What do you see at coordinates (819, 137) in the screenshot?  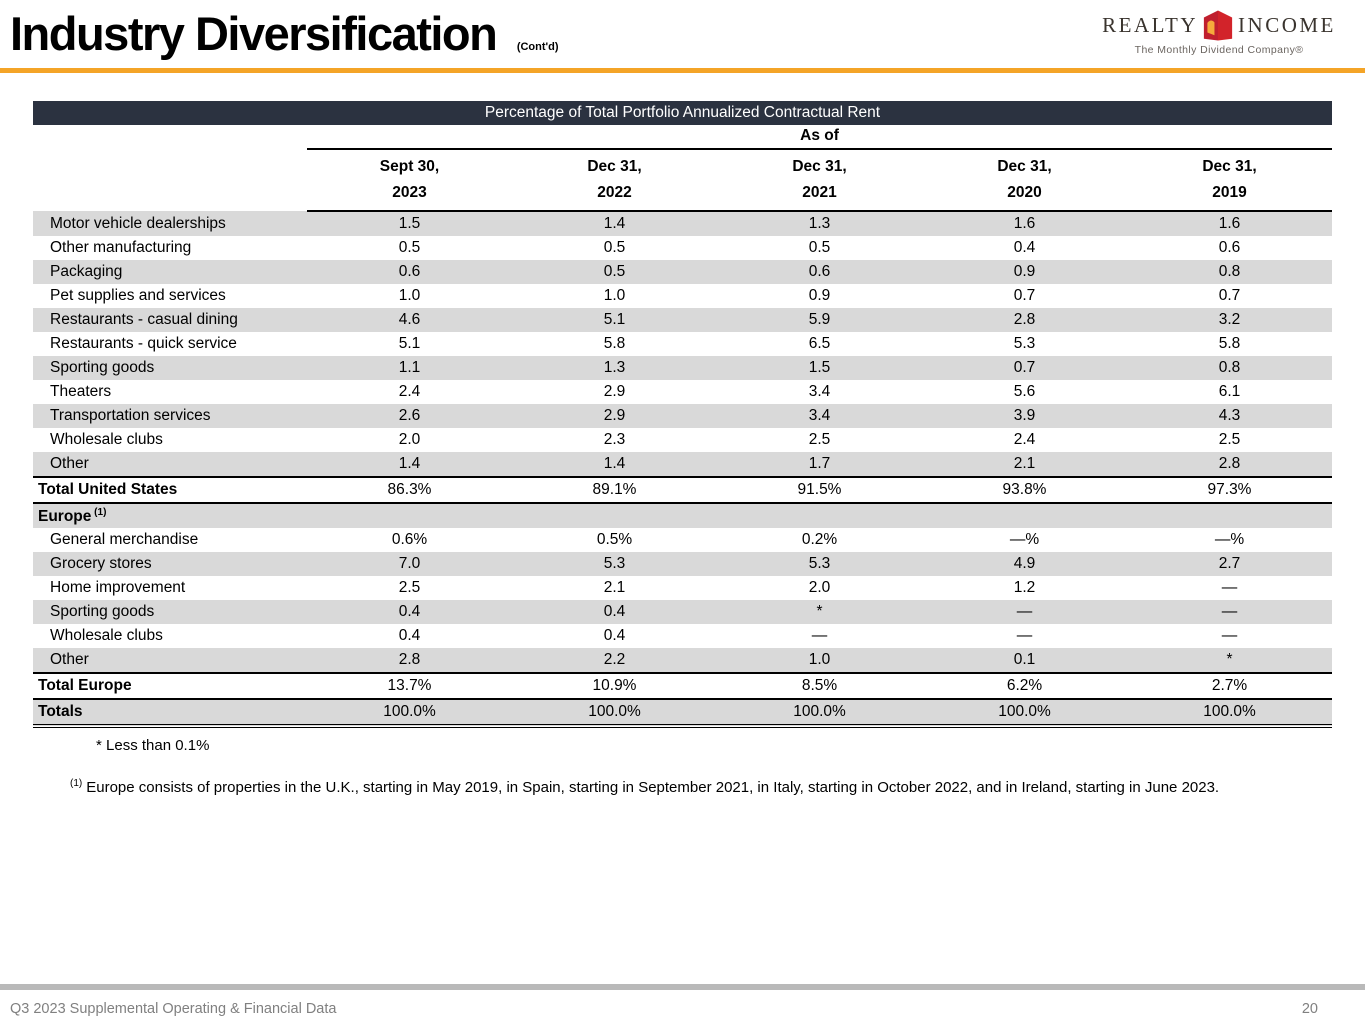 I see `as-of-label: As of` at bounding box center [819, 137].